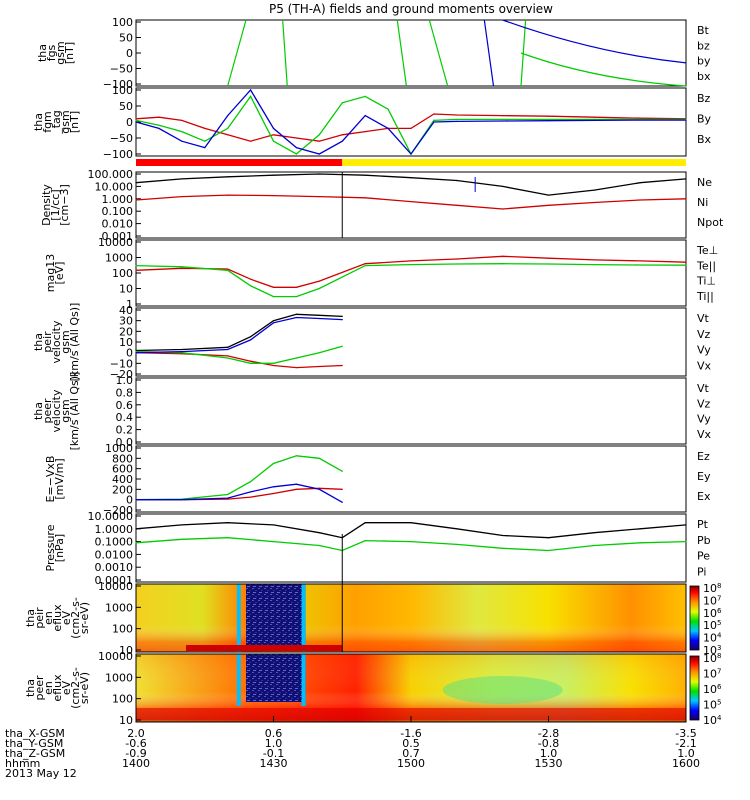 The image size is (750, 800). What do you see at coordinates (411, 342) in the screenshot?
I see `panel-frame-peir` at bounding box center [411, 342].